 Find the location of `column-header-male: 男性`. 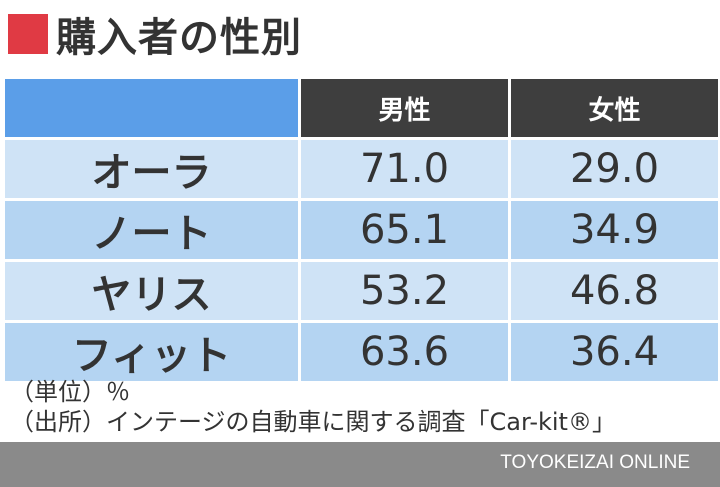

column-header-male: 男性 is located at coordinates (404, 108).